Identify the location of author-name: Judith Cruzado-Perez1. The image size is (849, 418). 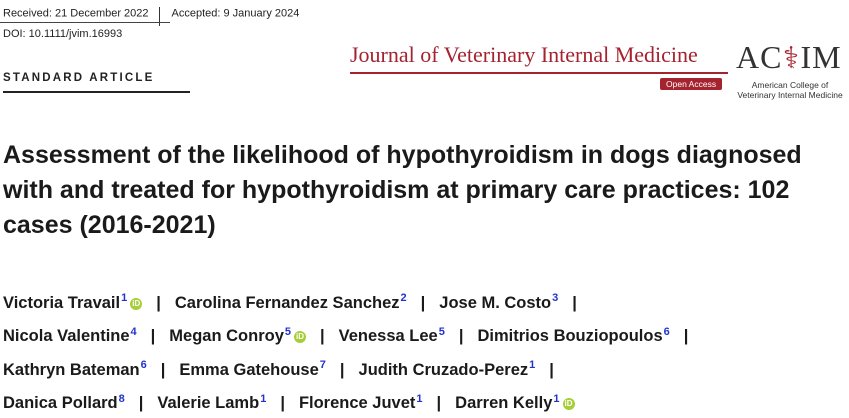
(447, 369).